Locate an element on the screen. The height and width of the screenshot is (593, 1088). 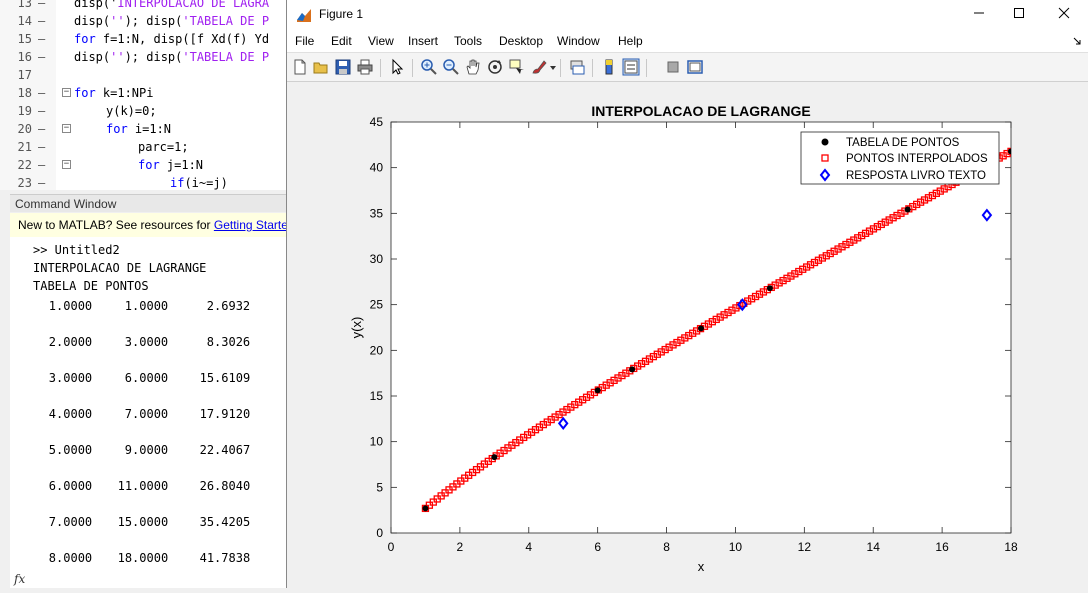
minimize-icon is located at coordinates (979, 13).